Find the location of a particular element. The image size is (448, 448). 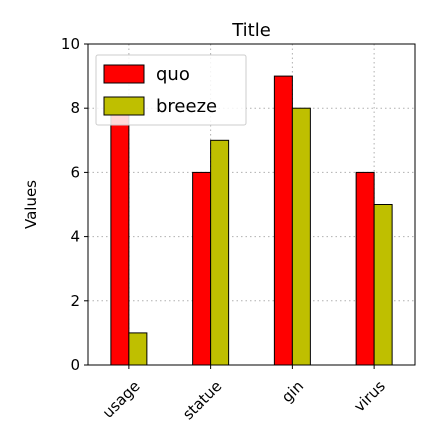

legend-swatch-quo is located at coordinates (124, 74).